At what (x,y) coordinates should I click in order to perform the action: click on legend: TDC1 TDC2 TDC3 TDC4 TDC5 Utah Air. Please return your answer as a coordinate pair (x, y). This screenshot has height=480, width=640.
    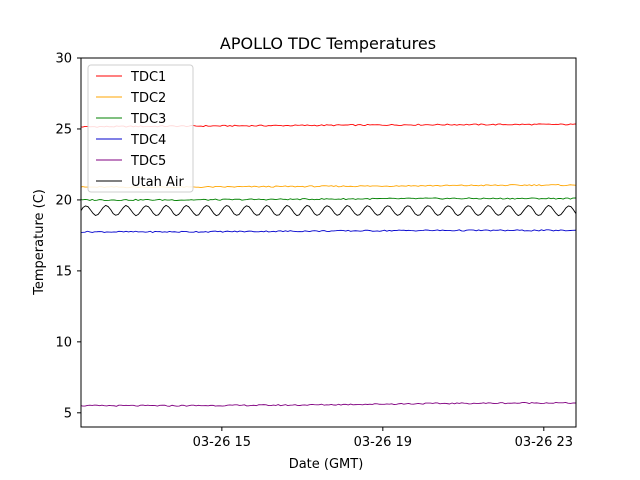
    Looking at the image, I should click on (140, 128).